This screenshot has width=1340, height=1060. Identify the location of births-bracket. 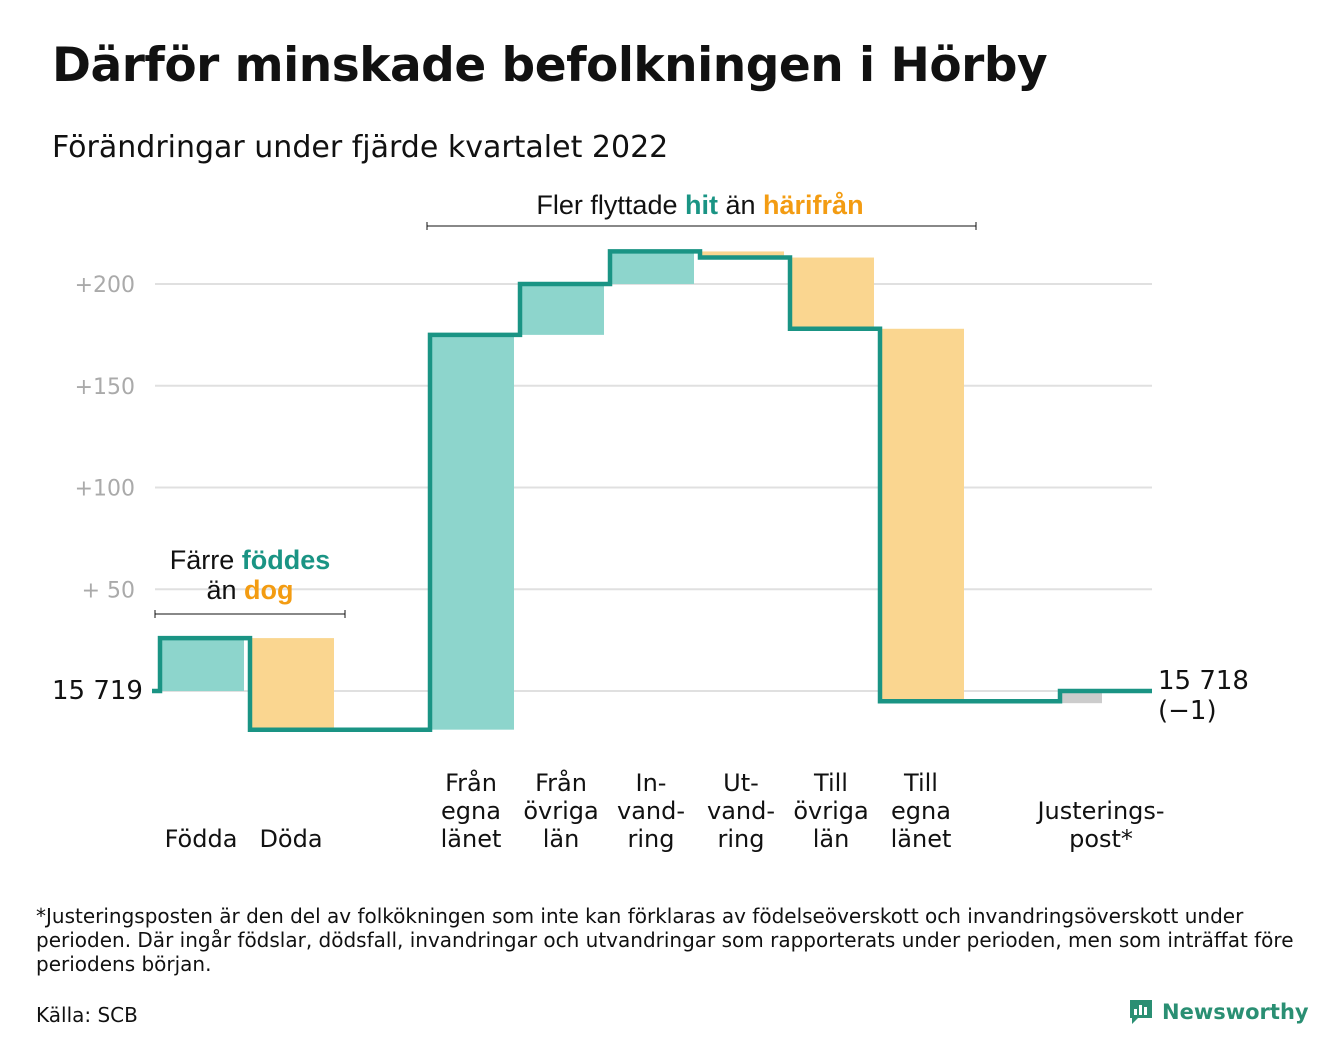
(250, 614).